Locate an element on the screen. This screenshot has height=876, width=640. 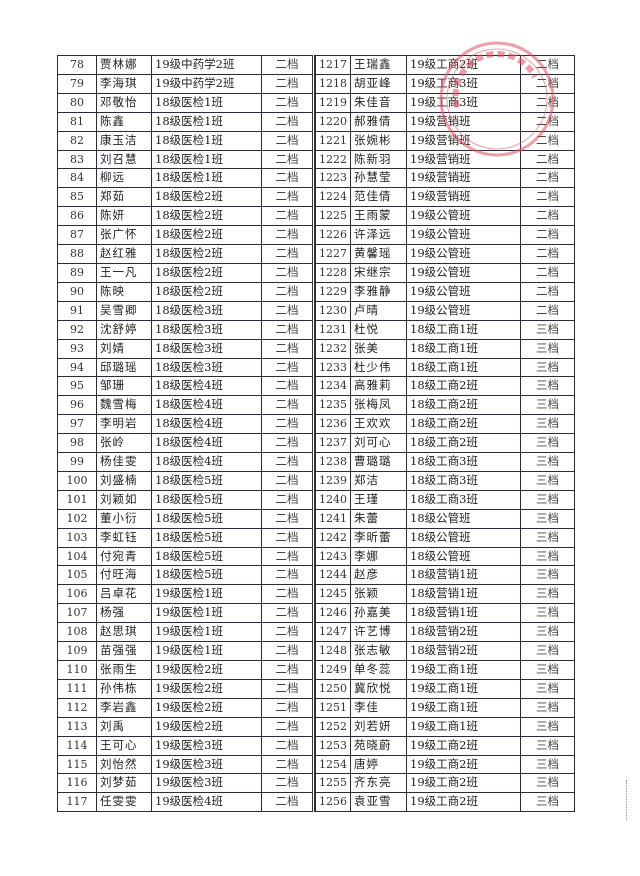
table-row: 1224 范佳倩 19级营销班 二档 is located at coordinates (445, 197).